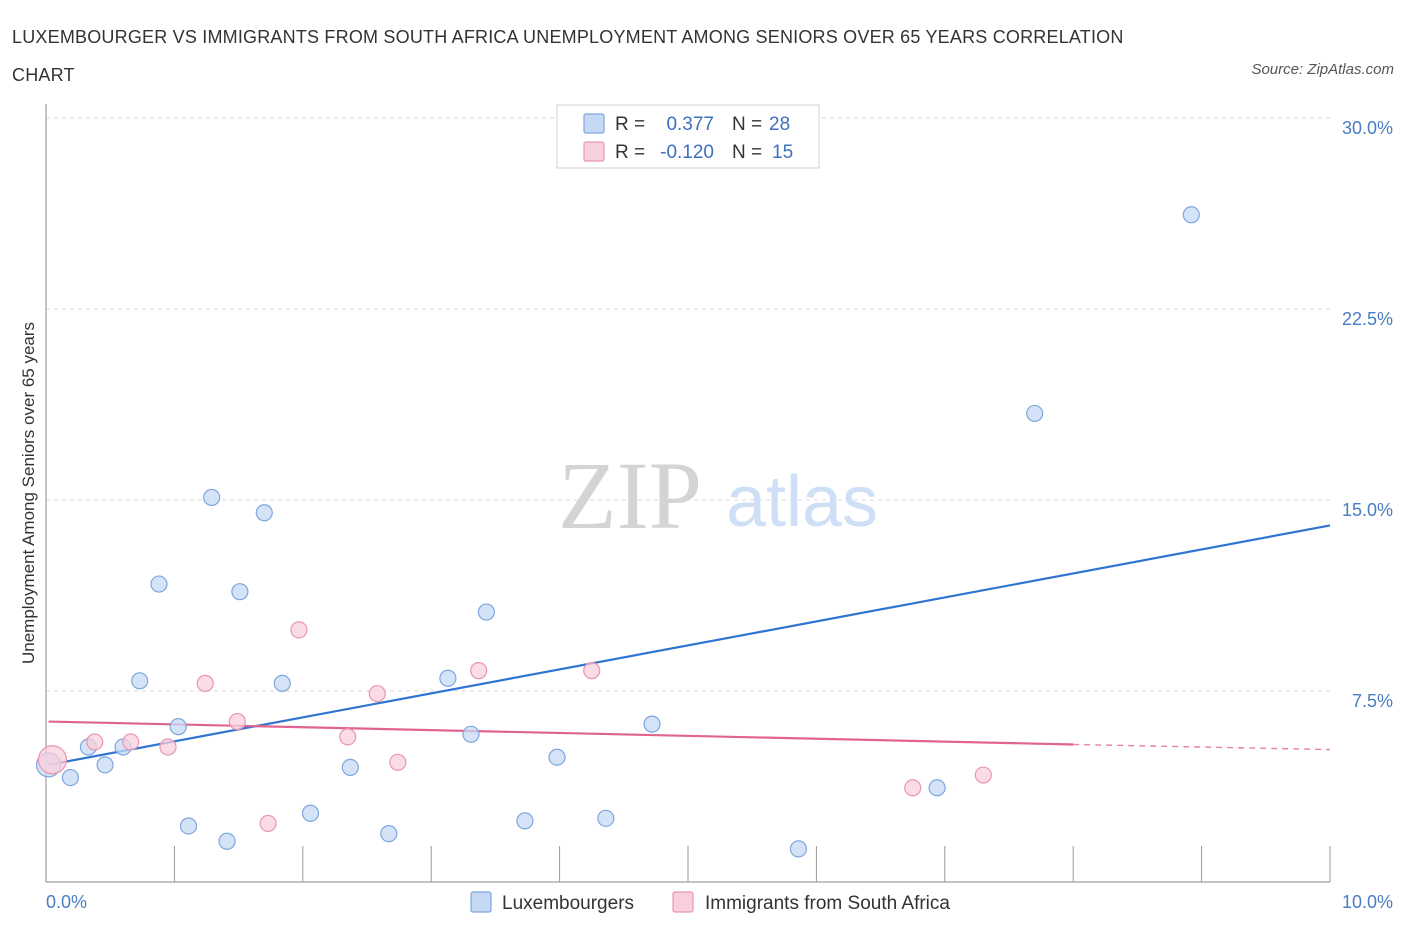 The height and width of the screenshot is (930, 1406). I want to click on legend-n-label-1: N =, so click(747, 124).